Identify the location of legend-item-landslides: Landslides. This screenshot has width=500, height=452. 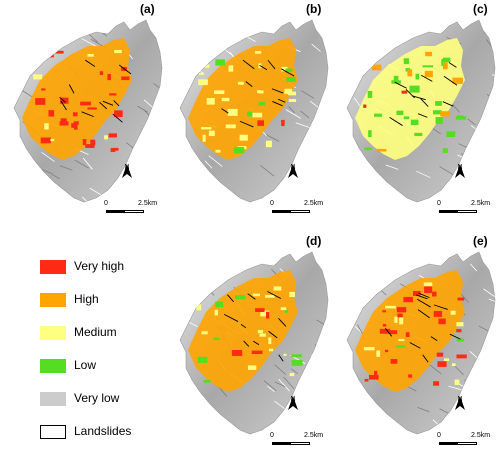
(120, 432).